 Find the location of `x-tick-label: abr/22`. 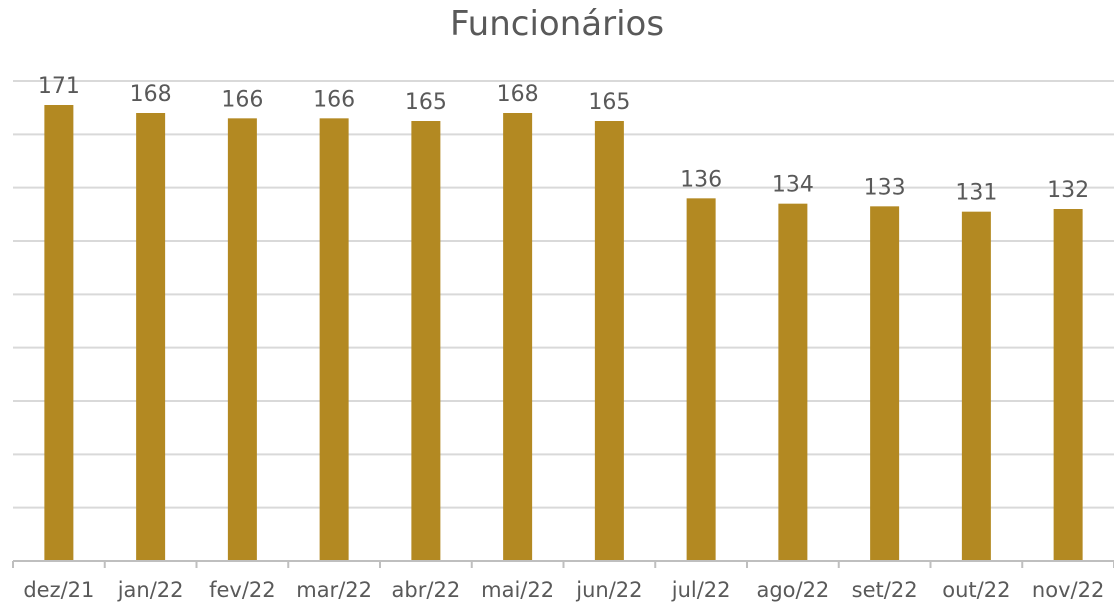

x-tick-label: abr/22 is located at coordinates (426, 590).